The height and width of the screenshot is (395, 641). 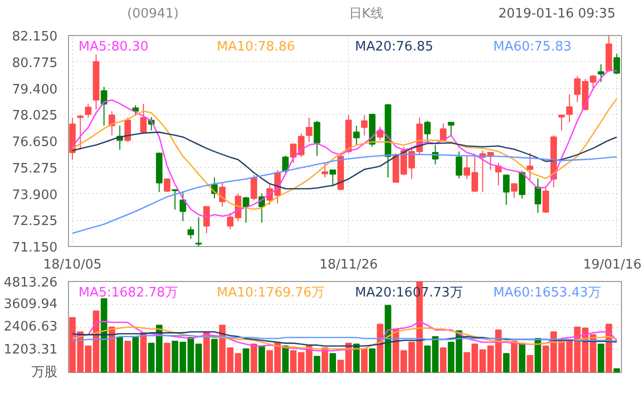 I want to click on x-tick-label: 18/10/05, so click(x=72, y=265).